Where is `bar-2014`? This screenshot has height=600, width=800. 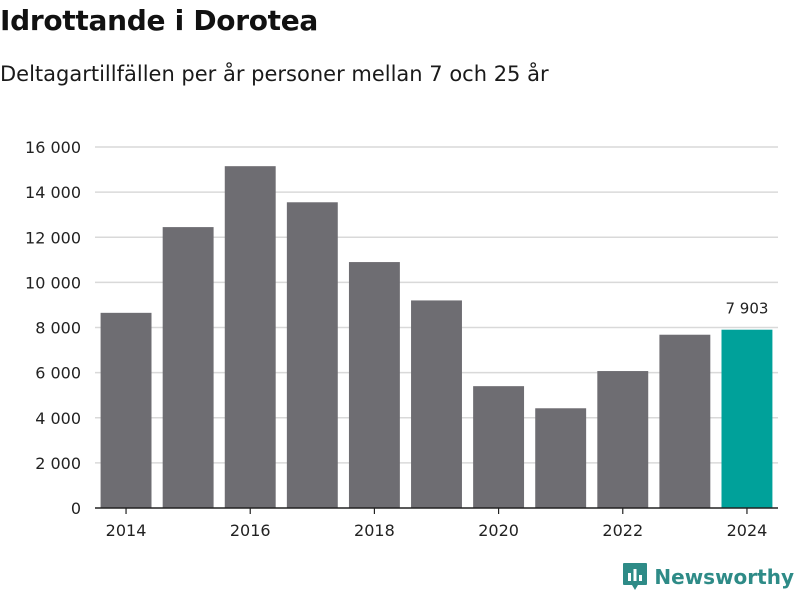
bar-2014 is located at coordinates (126, 410).